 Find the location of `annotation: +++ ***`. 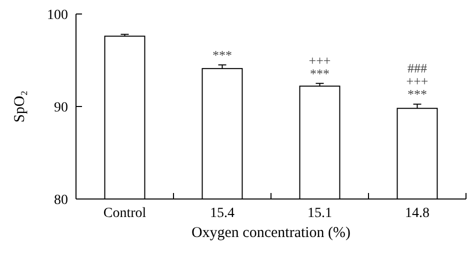

annotation: +++ *** is located at coordinates (319, 66).